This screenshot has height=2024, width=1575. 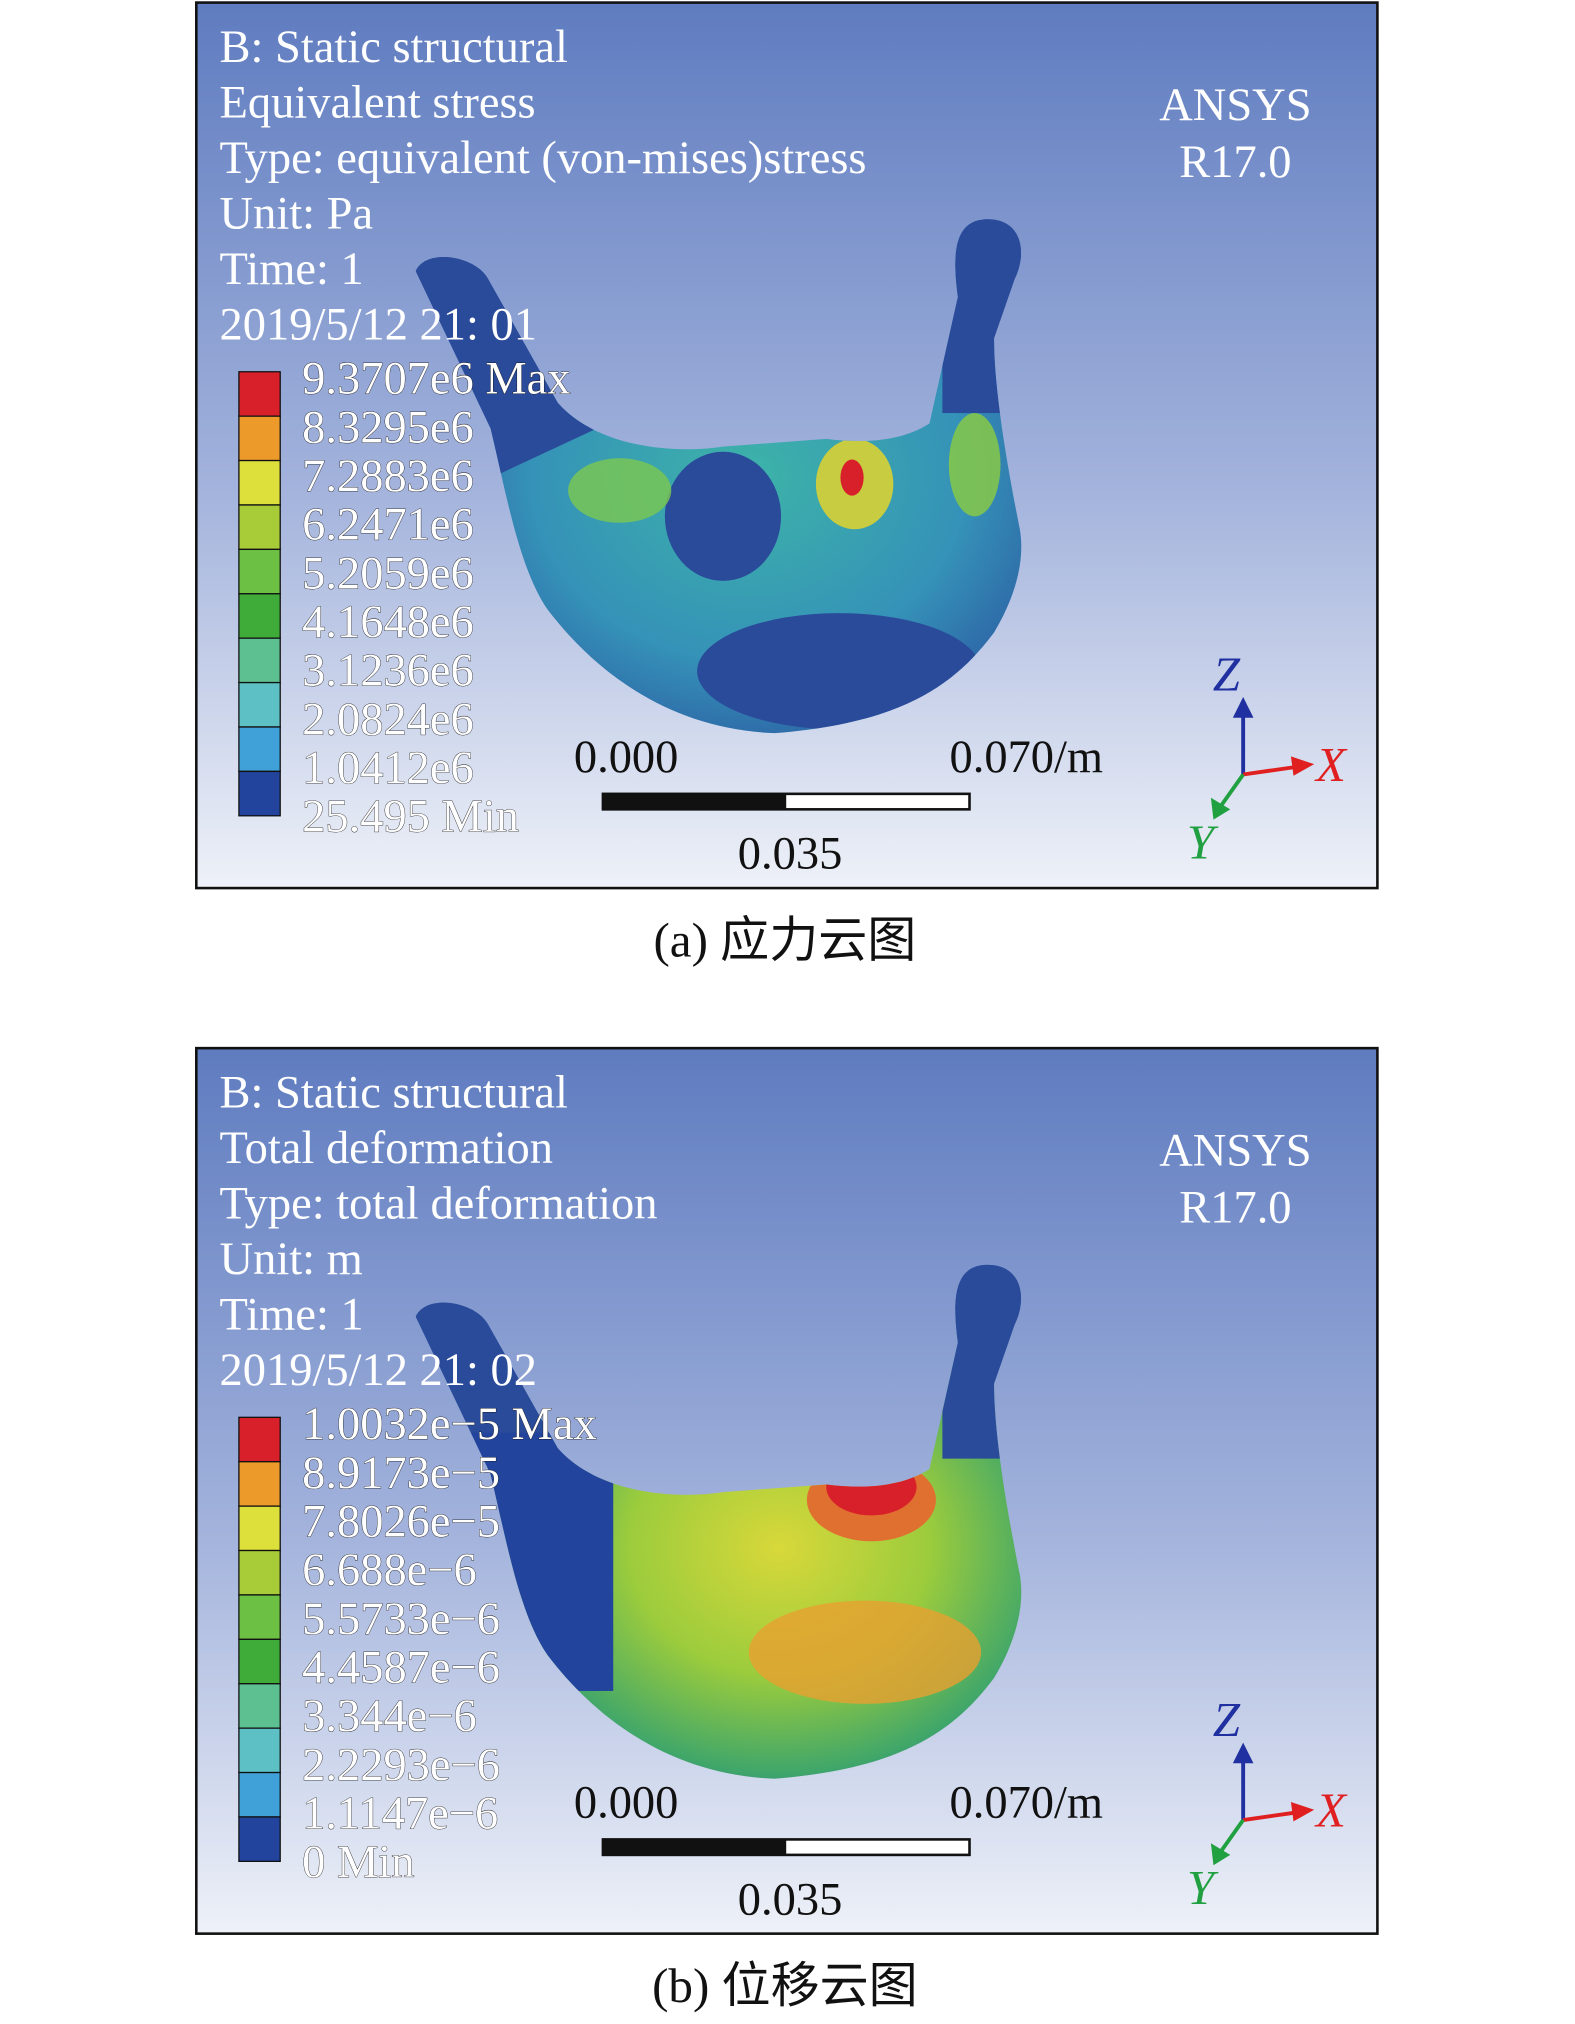 What do you see at coordinates (389, 1570) in the screenshot?
I see `legend-label: 6.688e−6` at bounding box center [389, 1570].